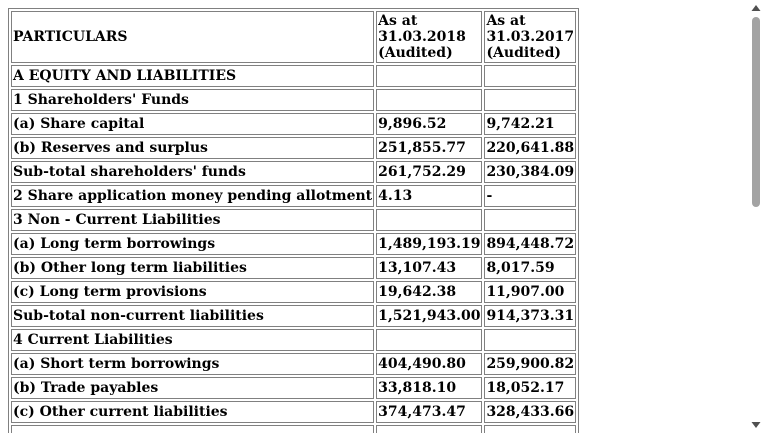 Image resolution: width=764 pixels, height=433 pixels. I want to click on scroll-down-button, so click(756, 425).